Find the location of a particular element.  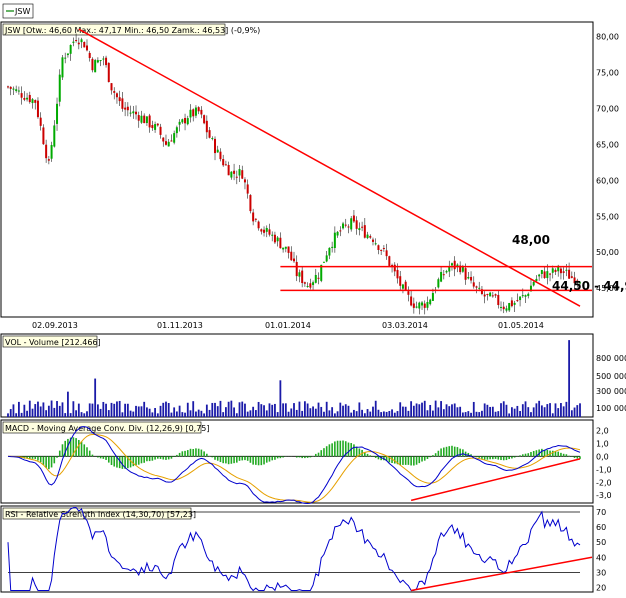

macd-yaxis: 2,0 1,0 0,0 -1,0 -2,0 -3,0 is located at coordinates (604, 463).